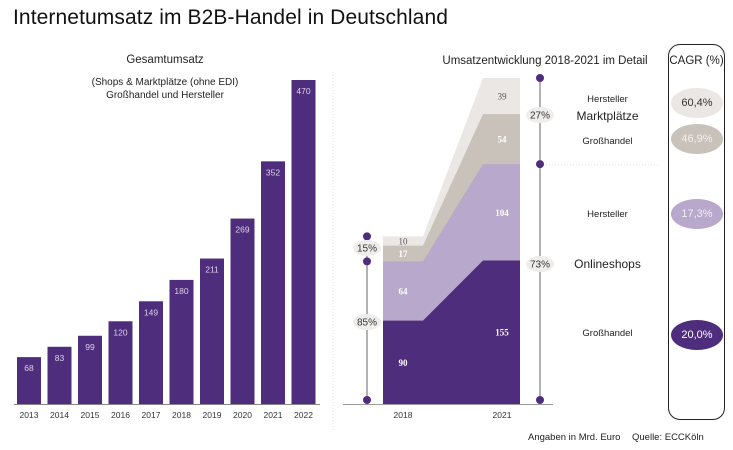 The height and width of the screenshot is (450, 733). I want to click on bracket-2018-share-label: 15%, so click(367, 249).